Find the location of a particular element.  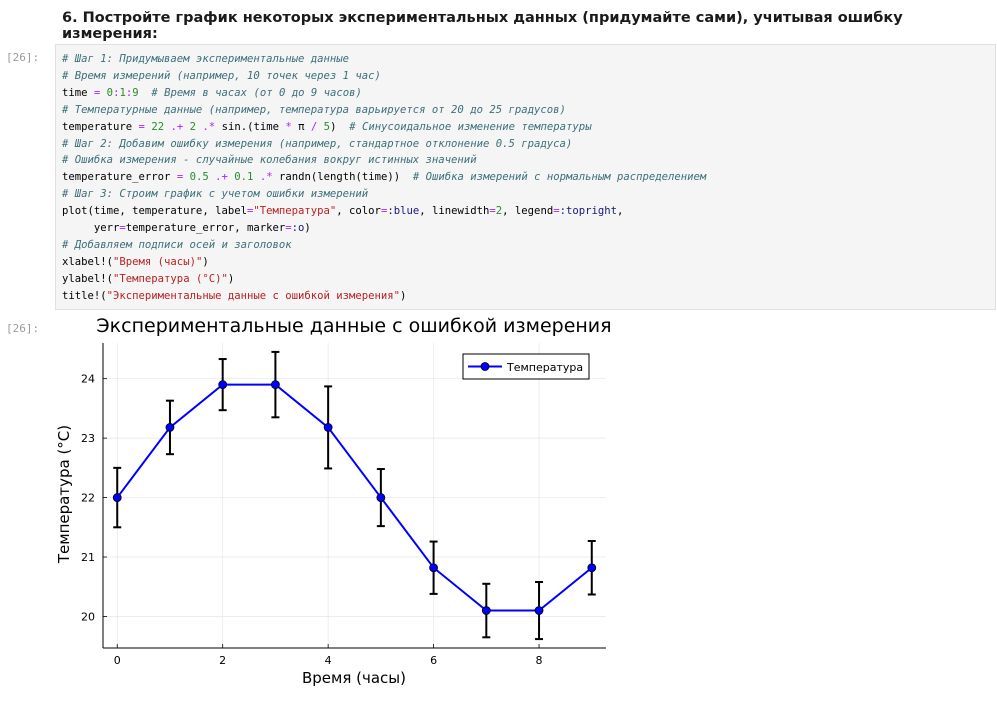

code-token: sin.(time is located at coordinates (250, 126).